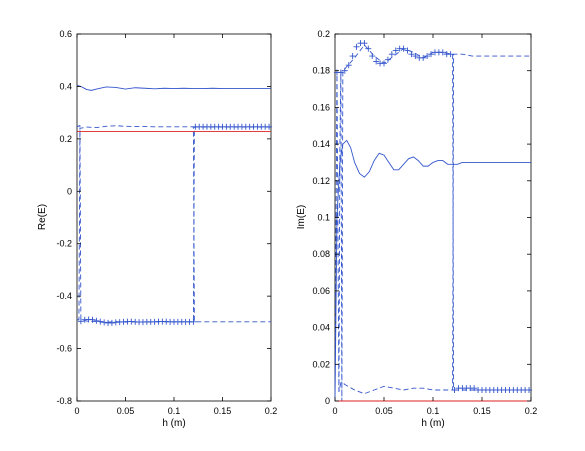  Describe the element at coordinates (173, 423) in the screenshot. I see `re-e-xlabel: h (m)` at that location.